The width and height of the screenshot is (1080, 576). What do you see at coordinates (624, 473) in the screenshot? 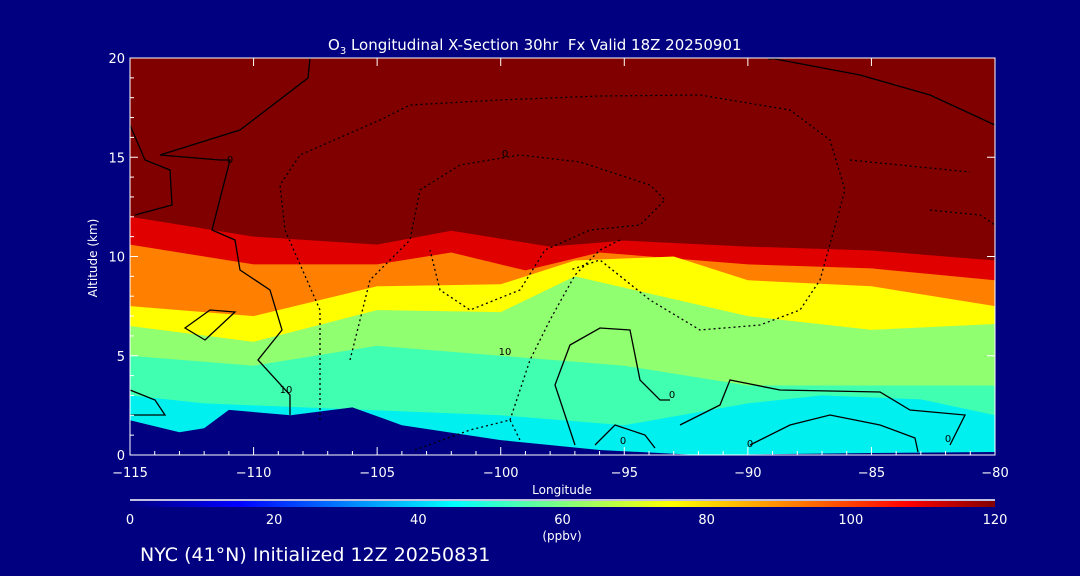
I see `x-tick-label: −95` at bounding box center [624, 473].